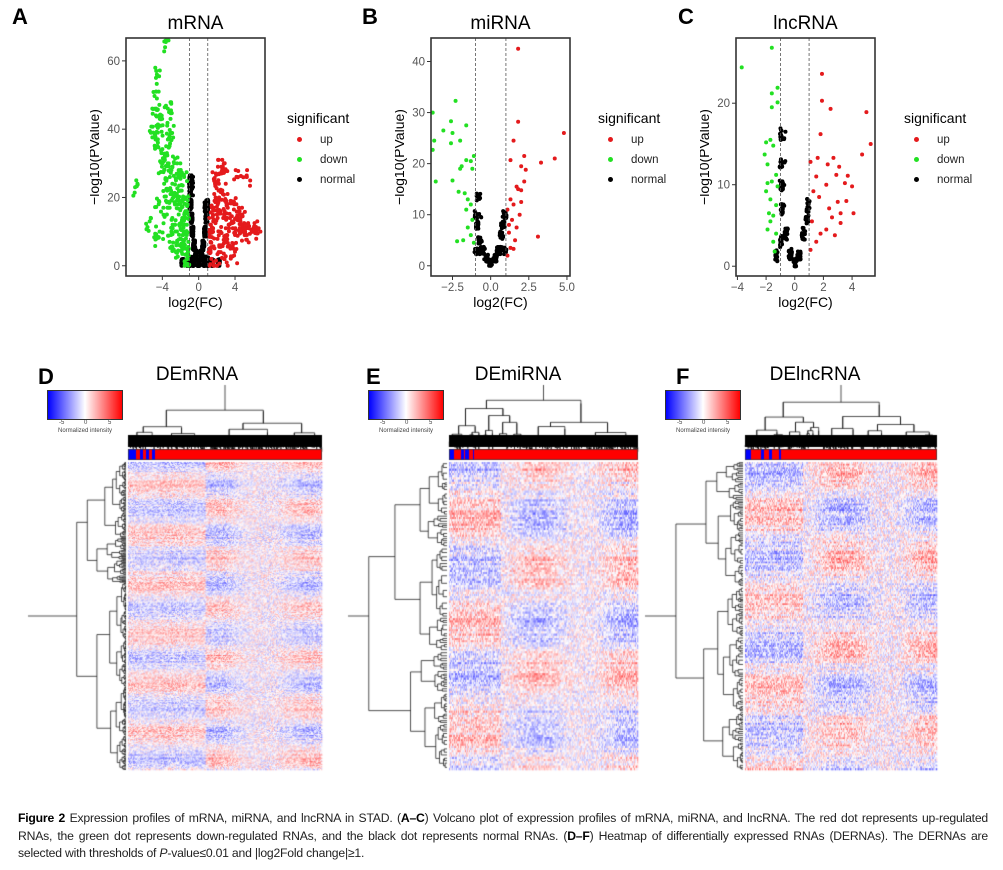 The image size is (1003, 870). Describe the element at coordinates (703, 412) in the screenshot. I see `colorbar-lncrna: -5 0 5 Normalized intensity` at that location.